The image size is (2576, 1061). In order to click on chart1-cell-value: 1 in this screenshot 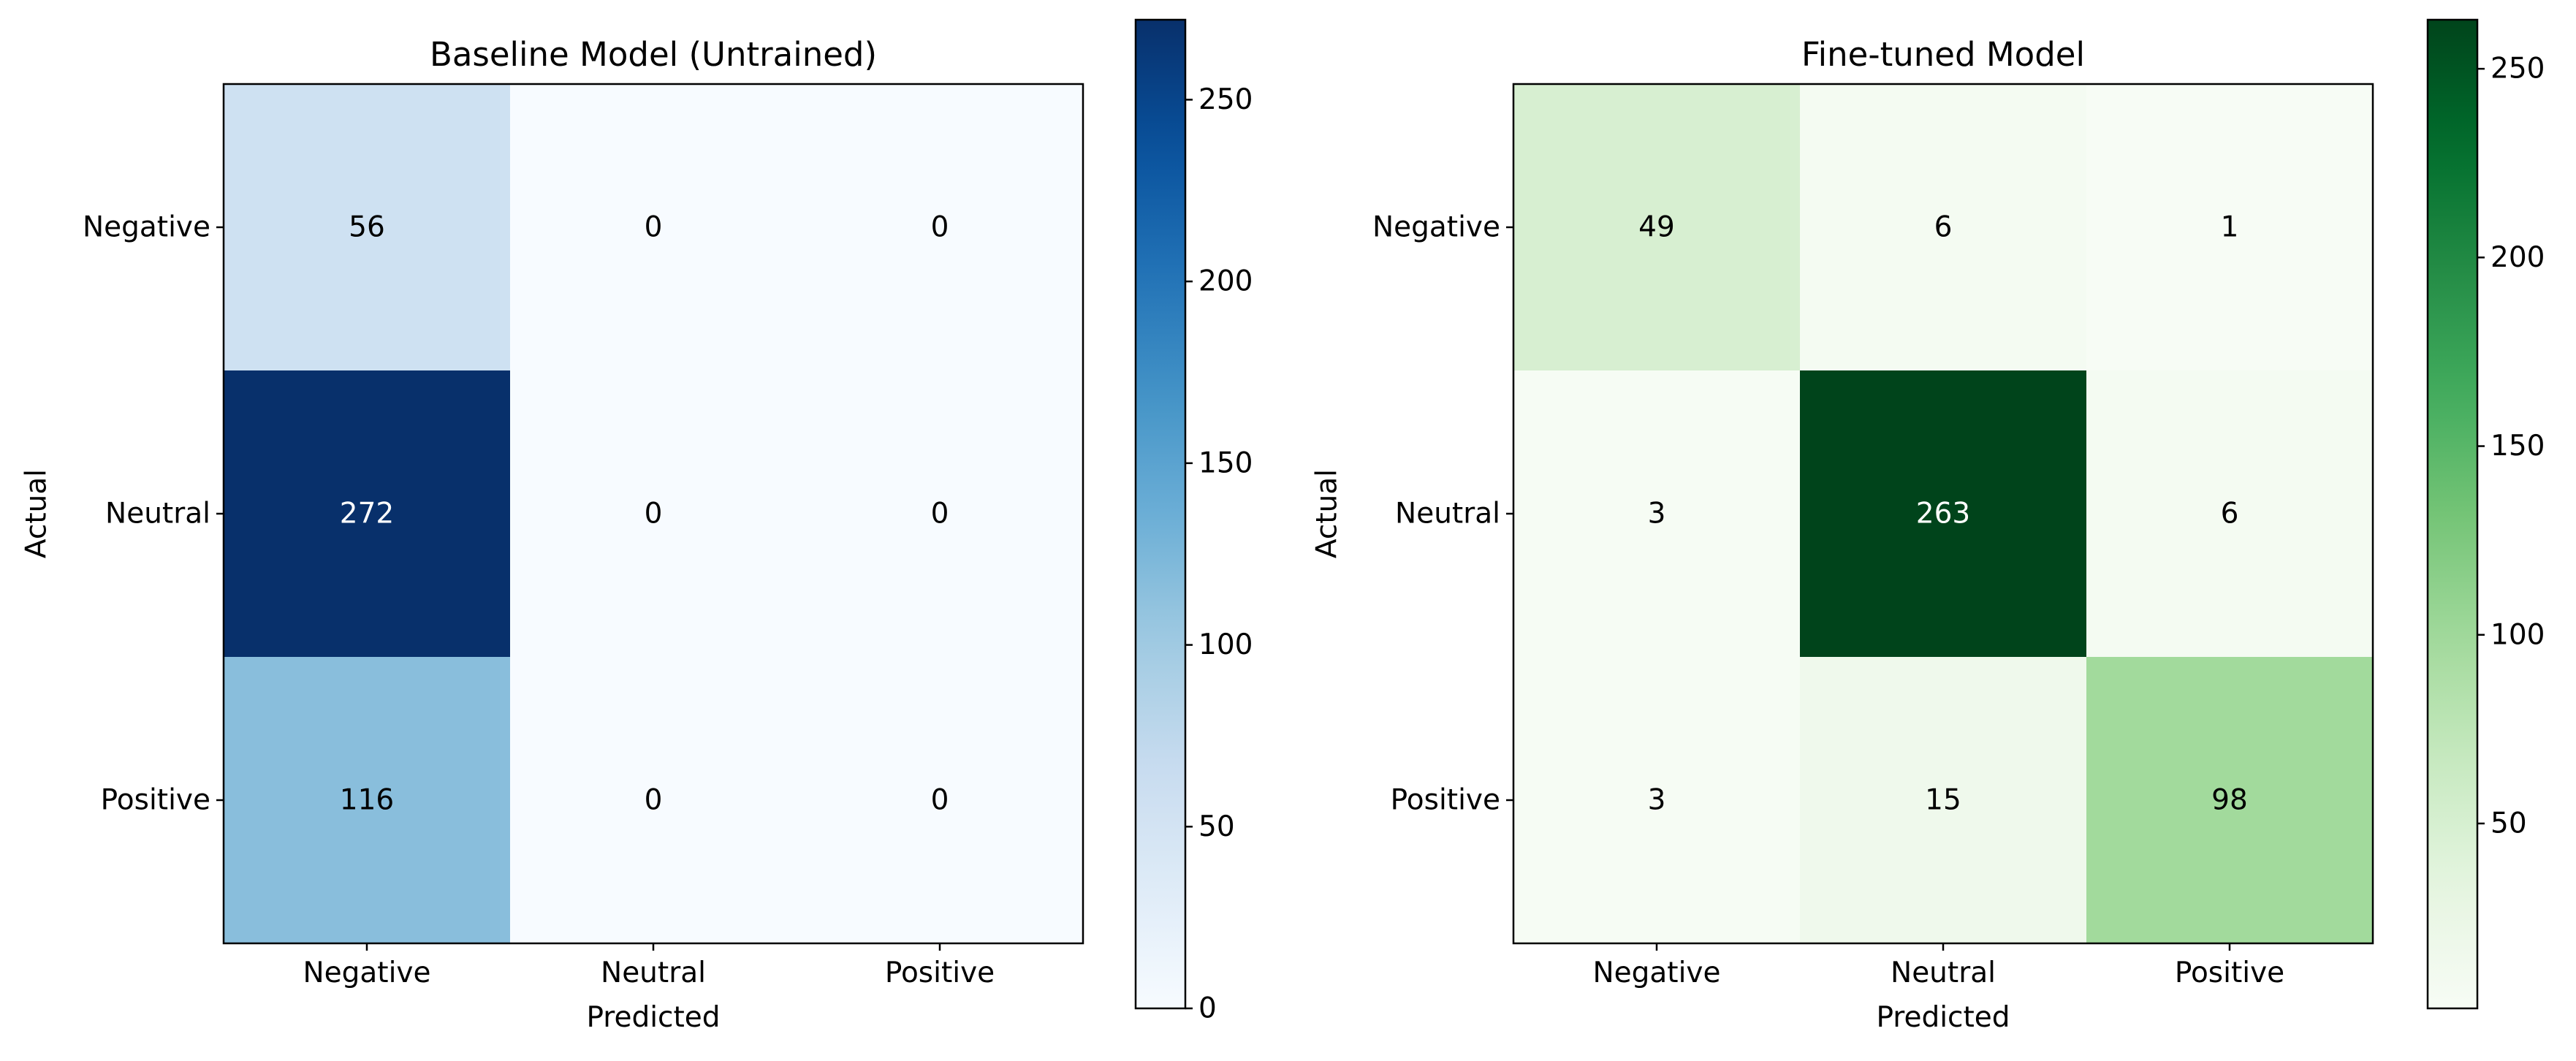, I will do `click(2230, 227)`.